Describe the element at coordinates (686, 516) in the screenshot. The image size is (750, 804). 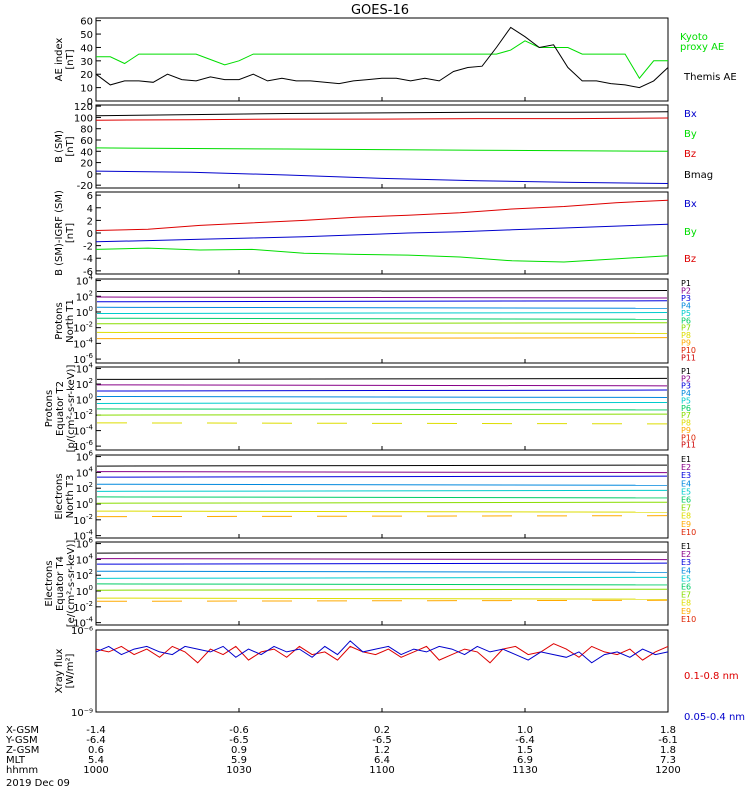
I see `flux-legend-5-7: E8` at that location.